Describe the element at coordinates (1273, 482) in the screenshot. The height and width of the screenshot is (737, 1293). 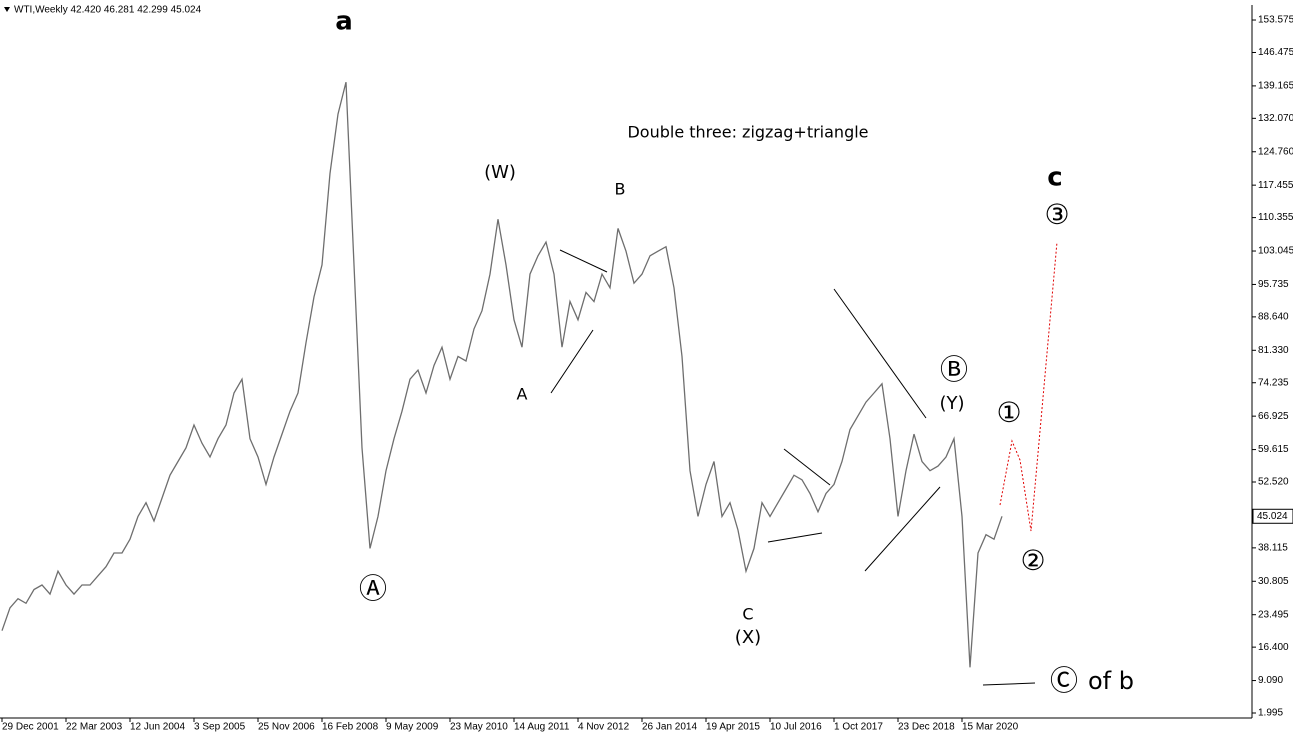
I see `y-tick-label: 52.520` at that location.